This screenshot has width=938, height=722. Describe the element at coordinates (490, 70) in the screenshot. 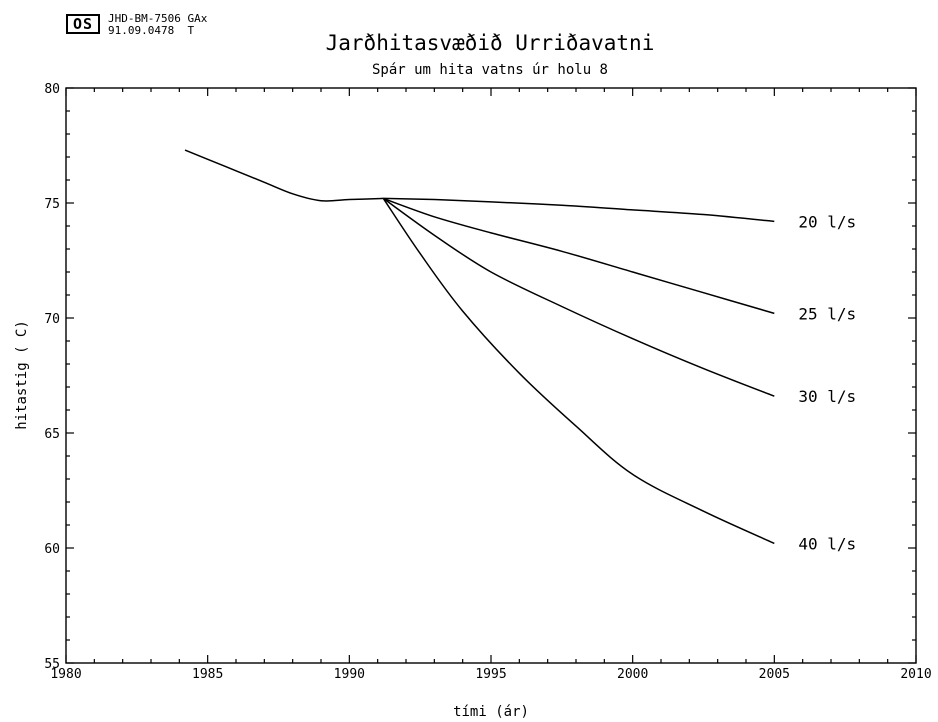

I see `chart-subtitle: Spár um hita vatns úr holu 8` at that location.